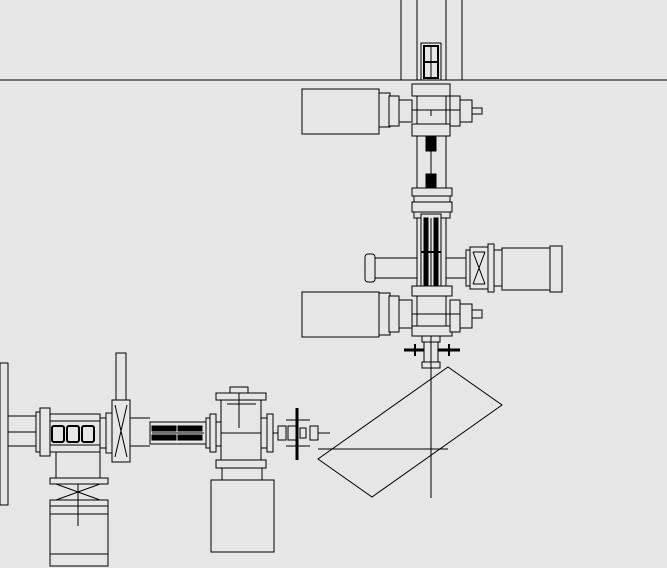 The width and height of the screenshot is (667, 568). I want to click on right-side-valve, so click(474, 268).